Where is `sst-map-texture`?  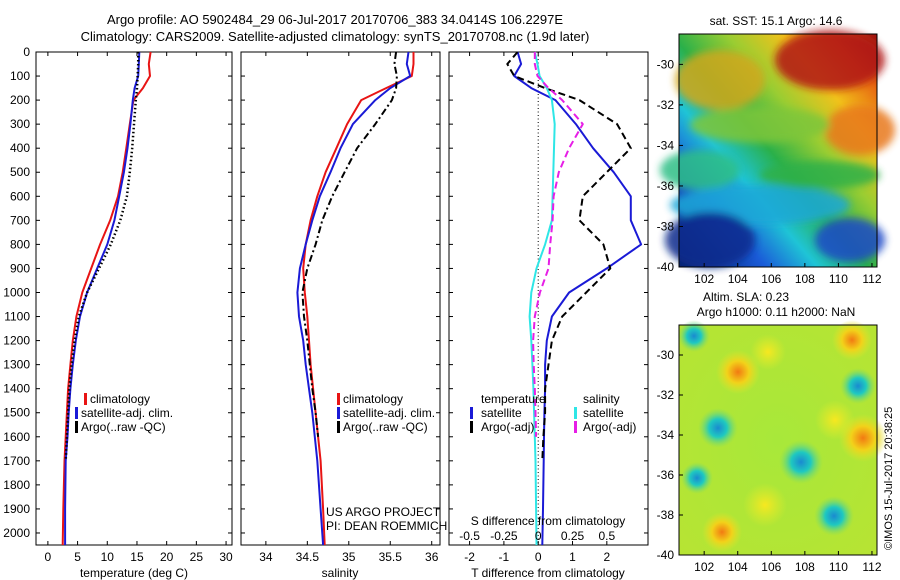
sst-map-texture is located at coordinates (777, 149).